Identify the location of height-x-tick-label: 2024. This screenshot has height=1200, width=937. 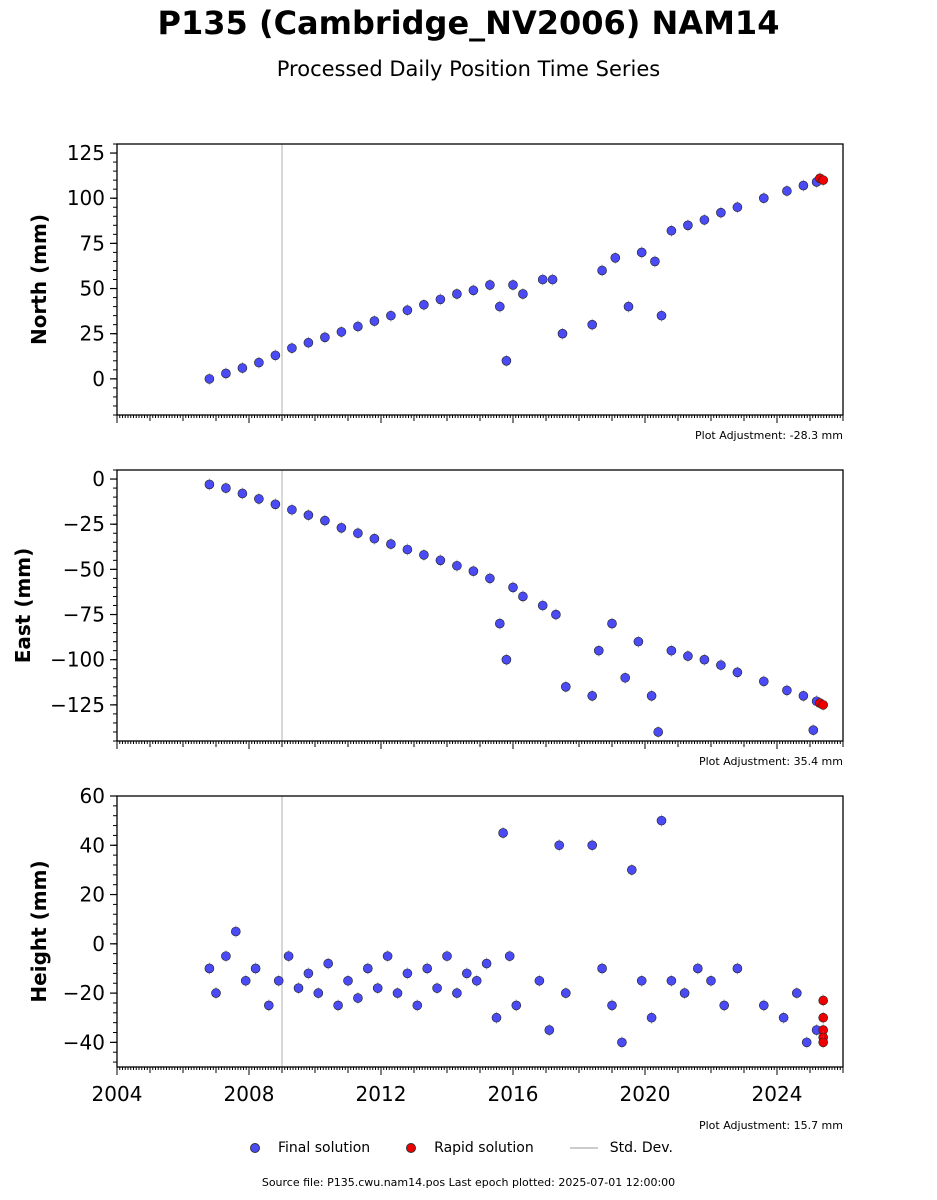
(777, 1094).